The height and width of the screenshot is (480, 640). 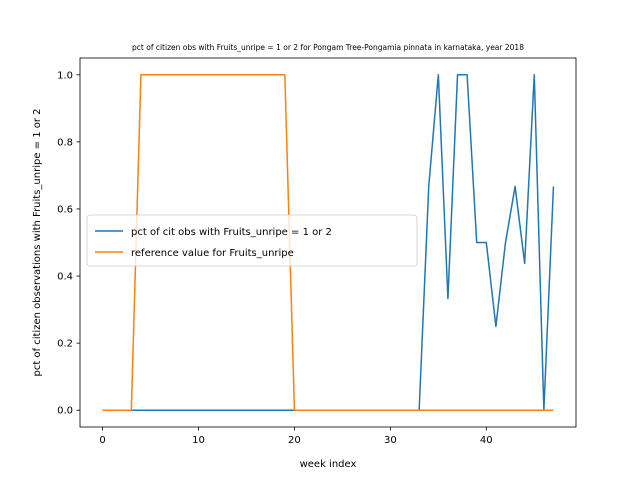 I want to click on y-tick-label: 0.6, so click(x=65, y=209).